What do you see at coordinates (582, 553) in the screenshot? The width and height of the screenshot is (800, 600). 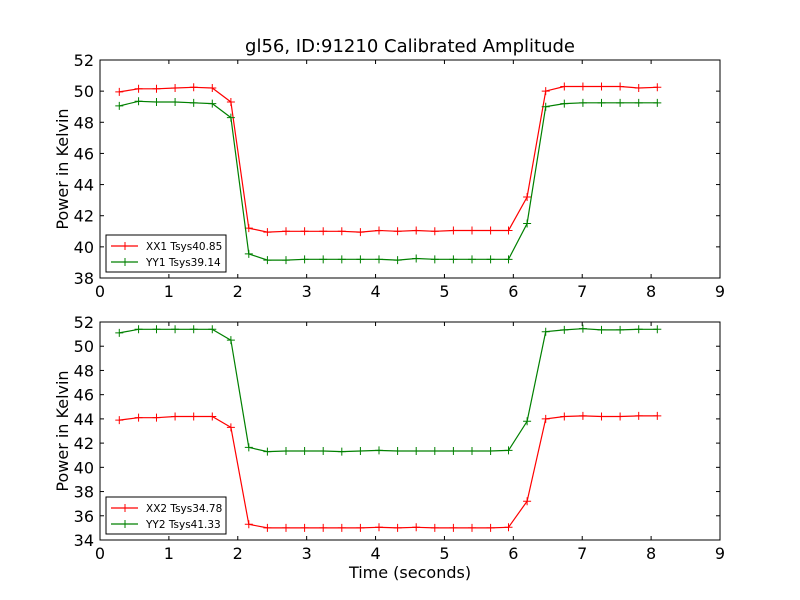 I see `x-tick-label: 7` at bounding box center [582, 553].